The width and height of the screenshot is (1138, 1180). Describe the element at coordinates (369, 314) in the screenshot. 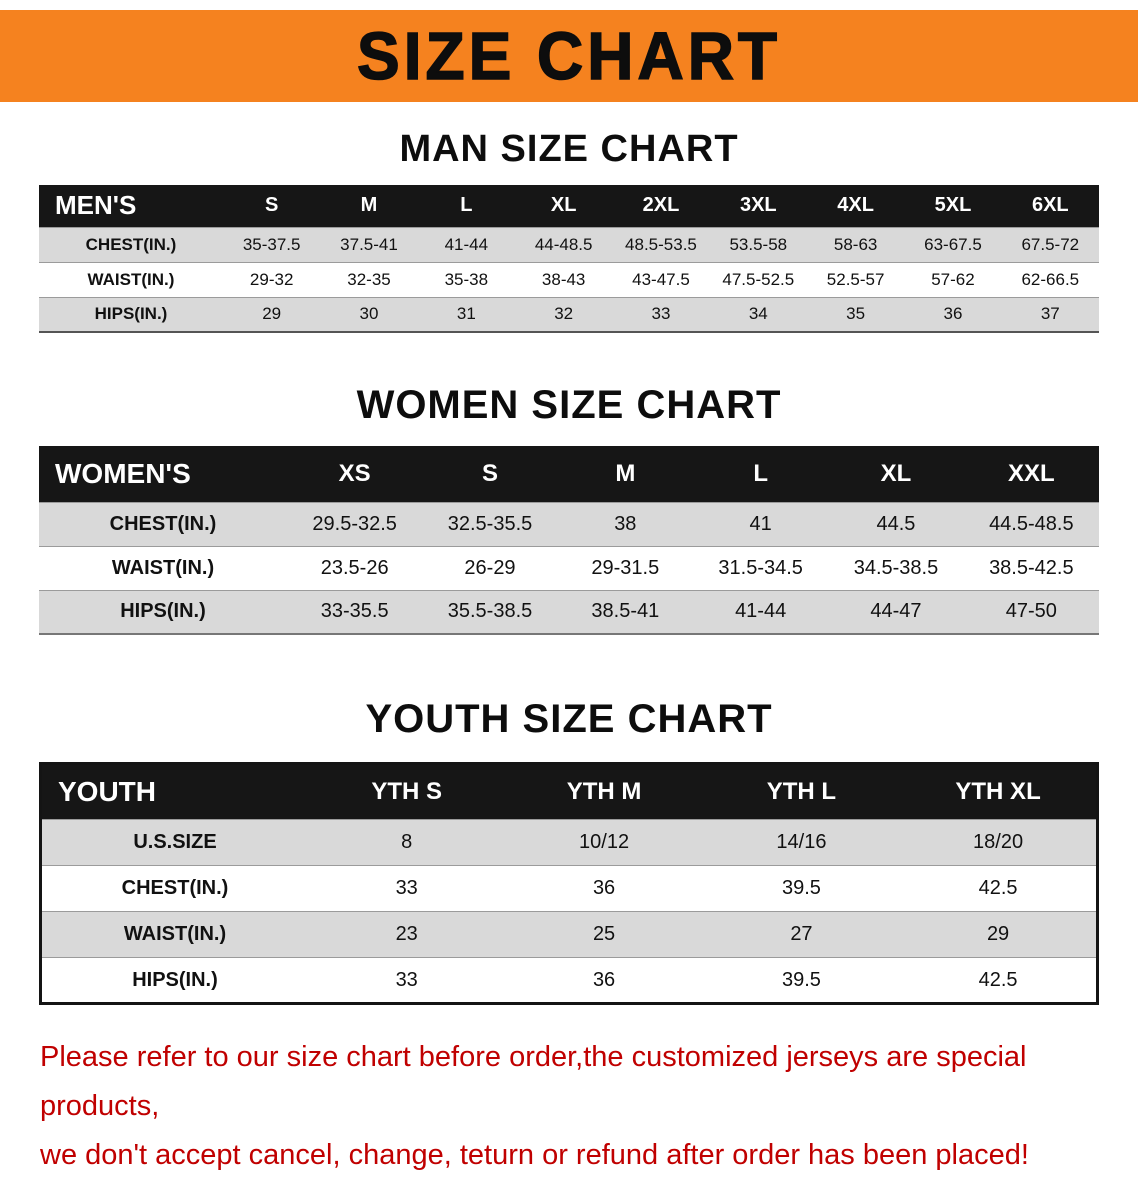

I see `size-cell: 30` at that location.